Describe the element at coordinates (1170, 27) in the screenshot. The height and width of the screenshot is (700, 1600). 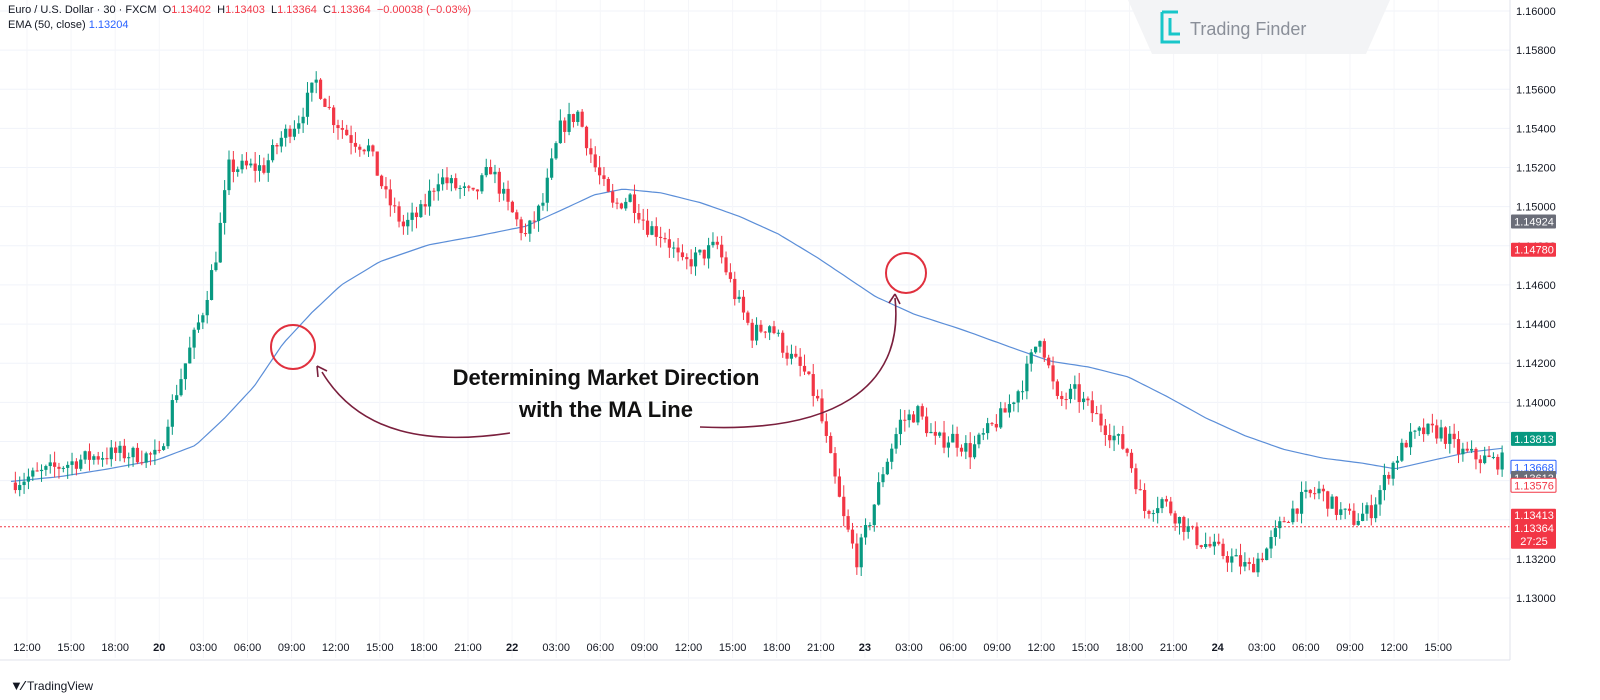
I see `trading-finder-logo-icon` at that location.